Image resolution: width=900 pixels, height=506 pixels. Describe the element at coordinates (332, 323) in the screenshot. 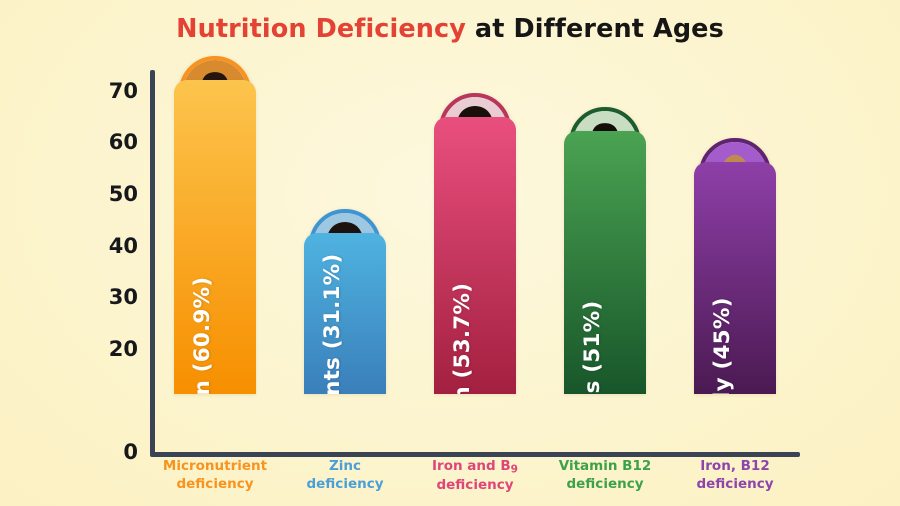

I see `bar-value-label: Adolescents (31.1%)` at that location.